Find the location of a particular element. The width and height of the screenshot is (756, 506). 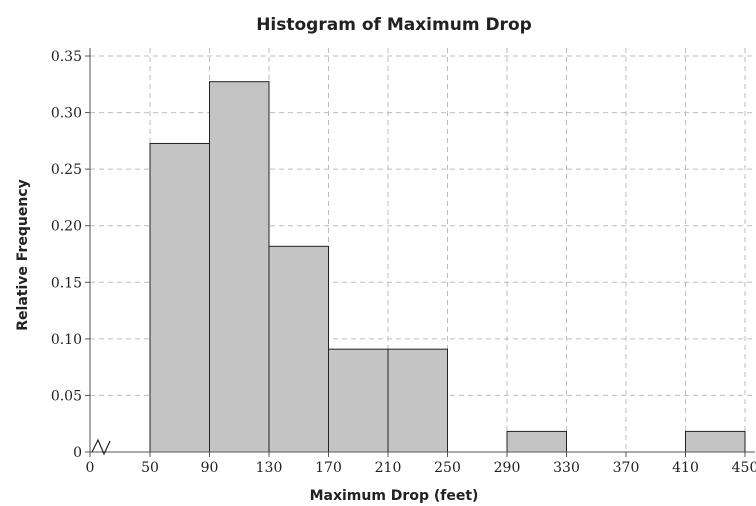

x-tick-label-11: 450 is located at coordinates (744, 468).